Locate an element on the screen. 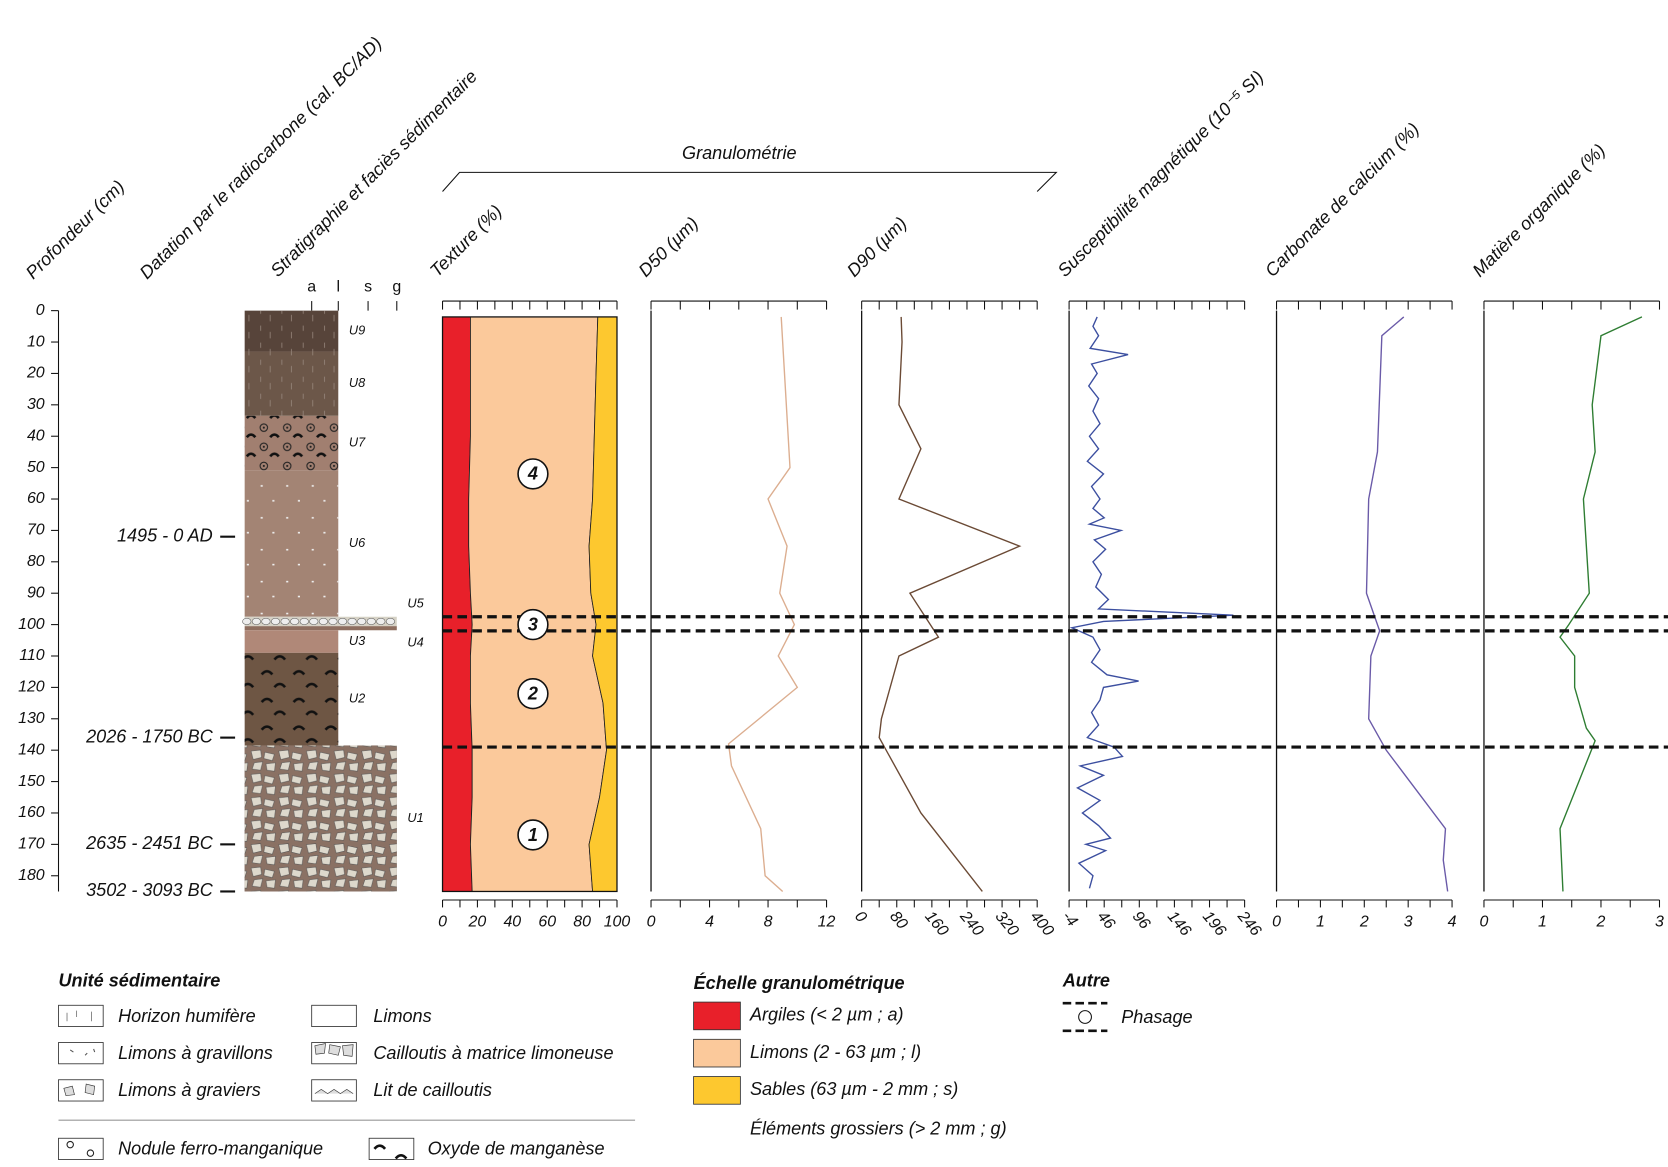 The height and width of the screenshot is (1167, 1668). group-title: Granulométrie is located at coordinates (739, 153).